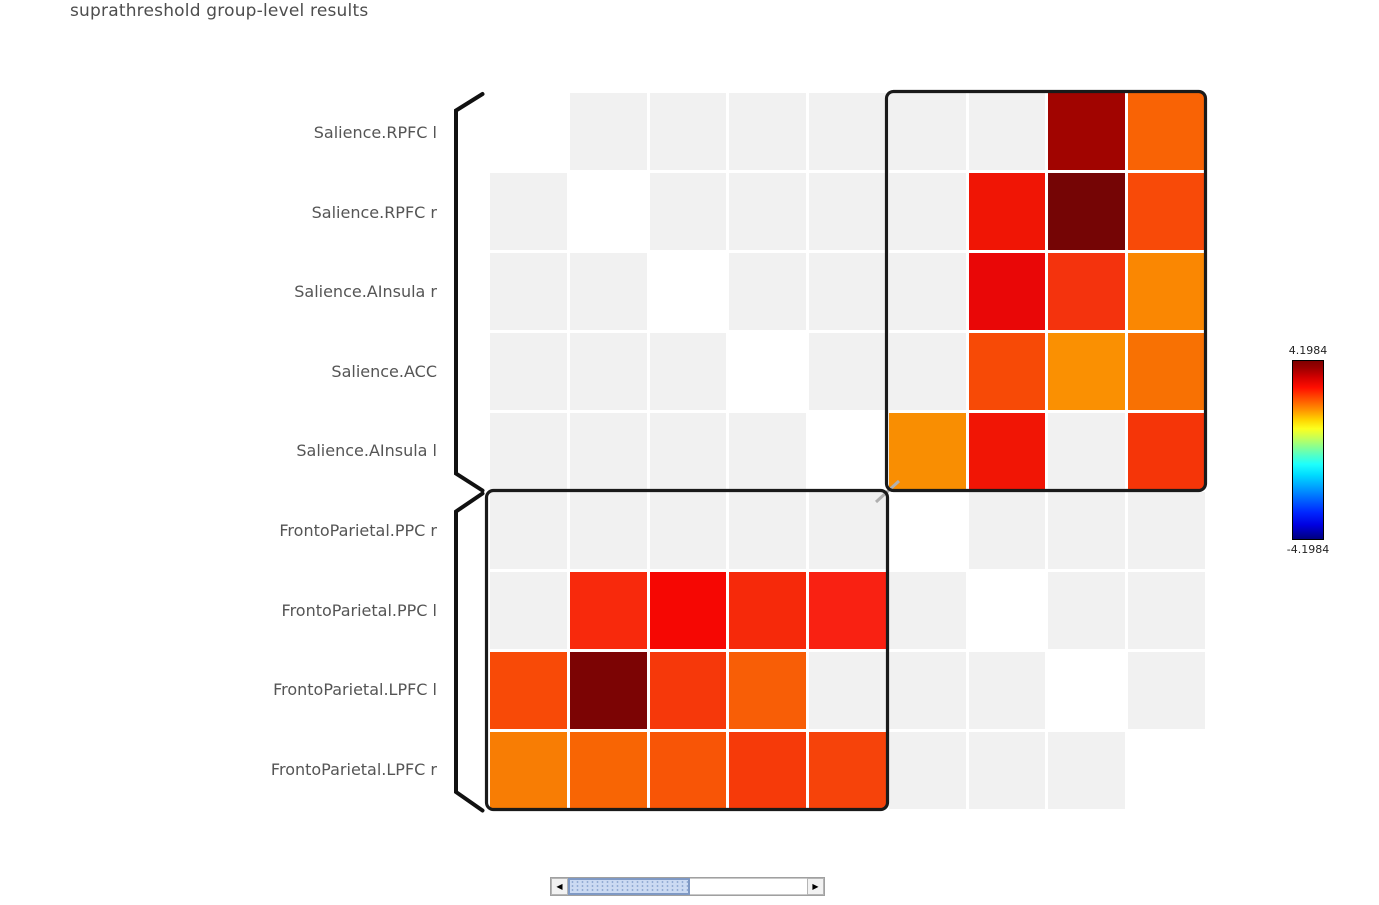 The width and height of the screenshot is (1379, 905). I want to click on row-label: Salience.AInsula l, so click(366, 451).